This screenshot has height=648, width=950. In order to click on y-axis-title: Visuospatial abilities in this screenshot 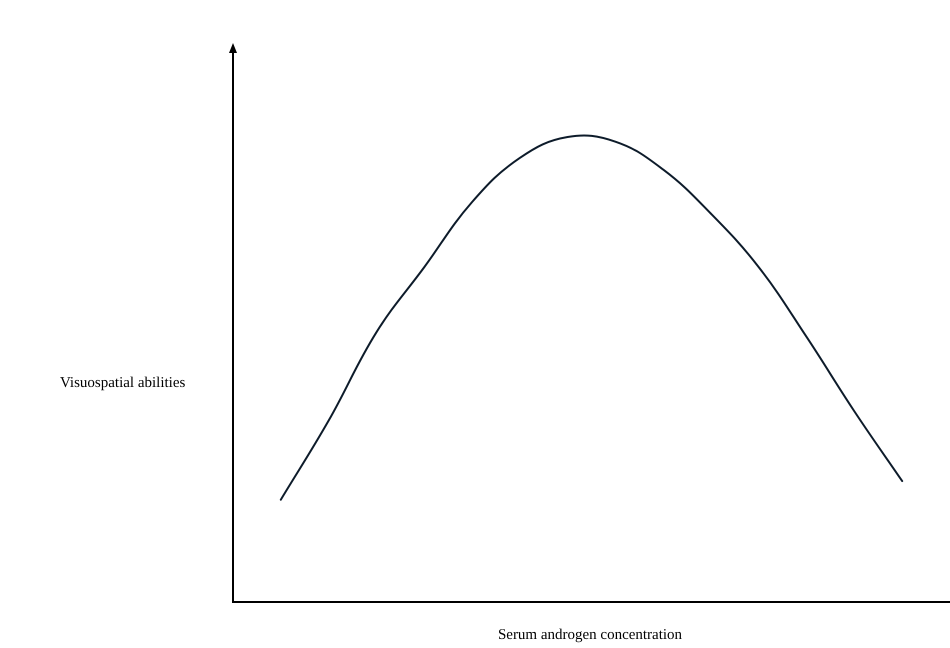, I will do `click(123, 383)`.